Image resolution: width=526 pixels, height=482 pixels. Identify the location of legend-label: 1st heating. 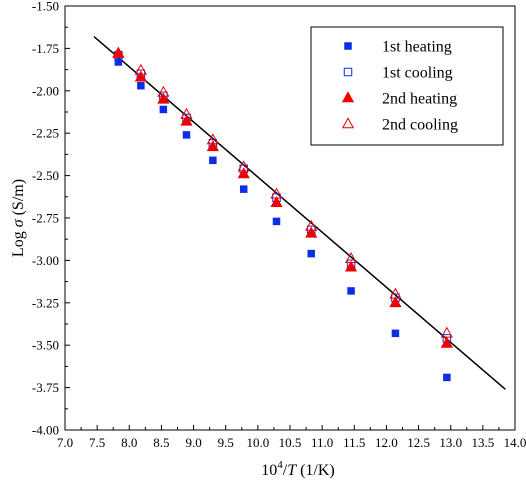
(417, 47).